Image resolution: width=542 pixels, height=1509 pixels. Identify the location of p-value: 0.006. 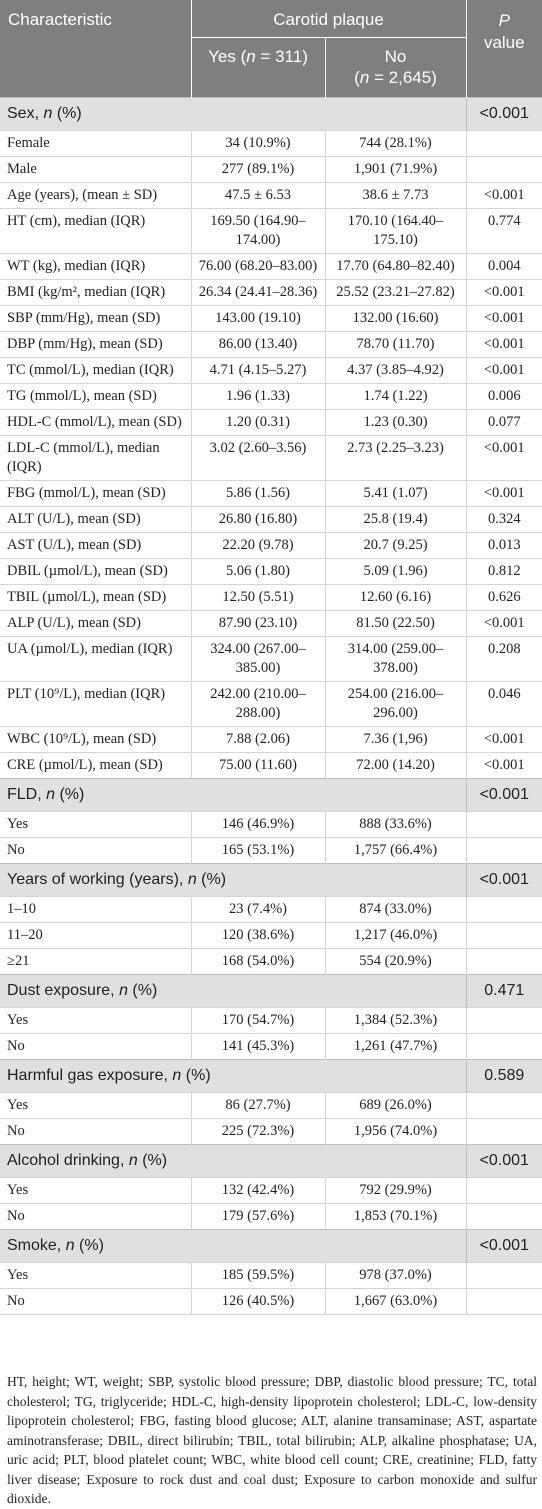
(503, 396).